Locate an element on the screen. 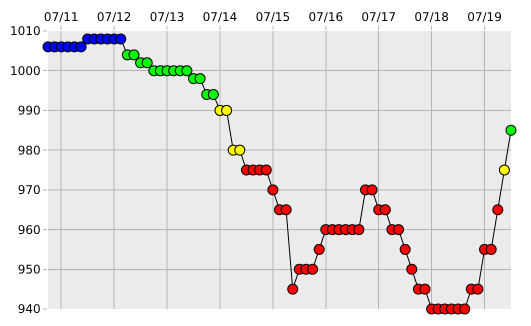  x-tick-label: 07/16 is located at coordinates (326, 17).